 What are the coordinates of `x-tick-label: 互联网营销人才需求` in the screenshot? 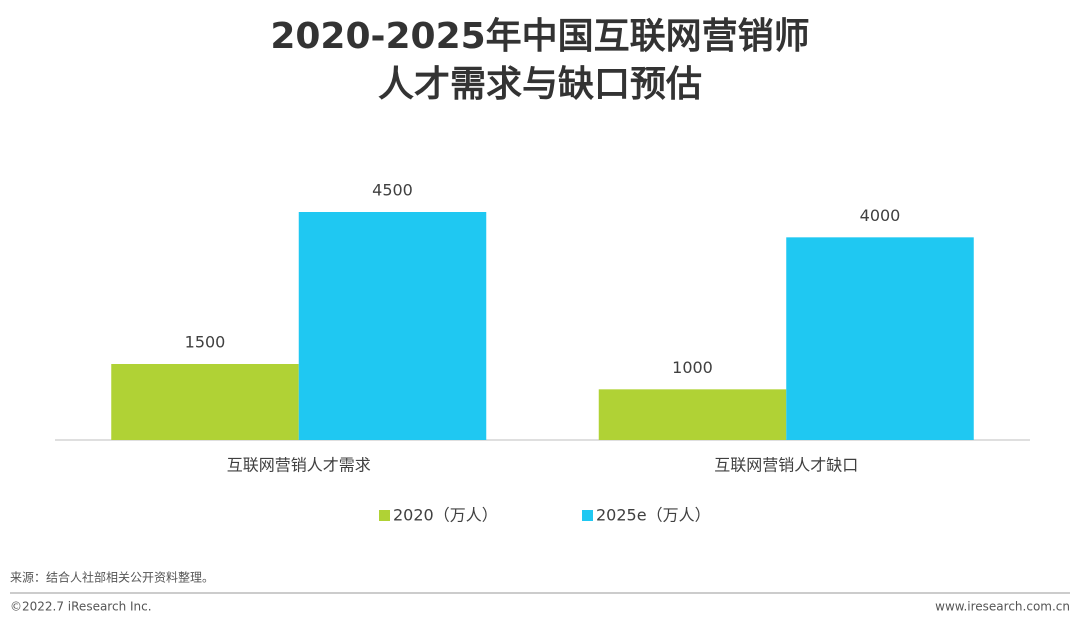 It's located at (299, 465).